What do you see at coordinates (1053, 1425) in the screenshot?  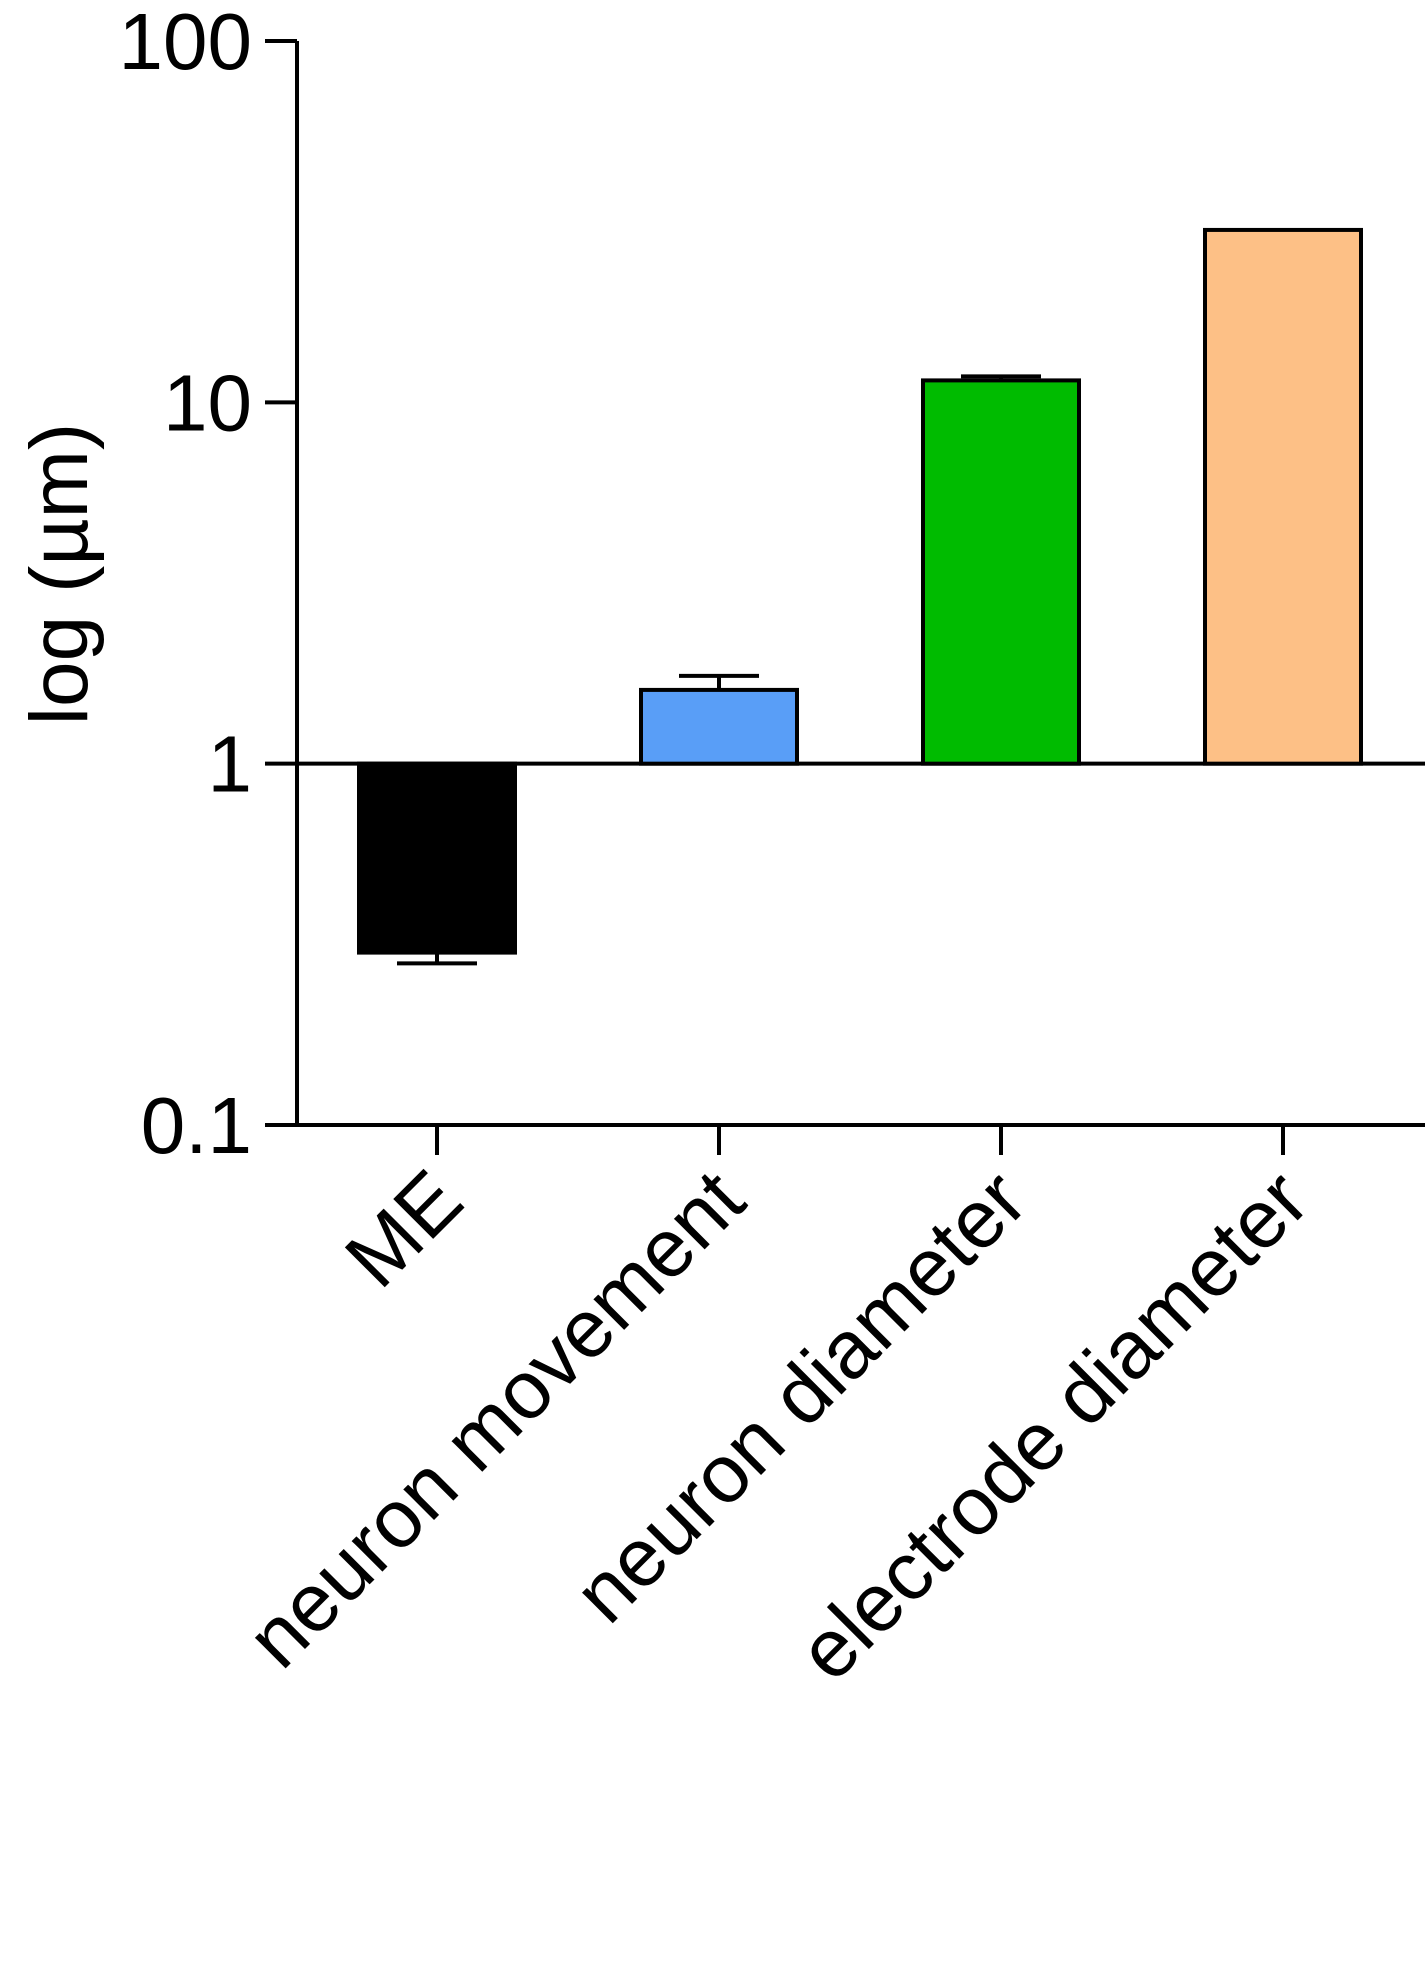 I see `x-tick-label-3: electrode diameter` at bounding box center [1053, 1425].